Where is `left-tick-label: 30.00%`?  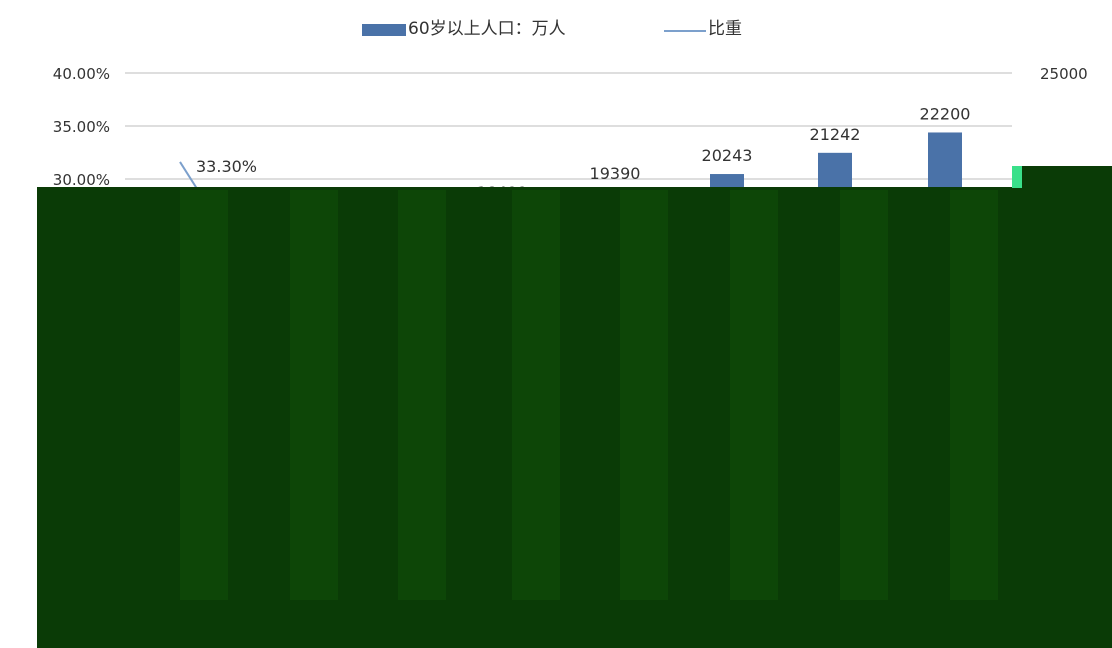
left-tick-label: 30.00% is located at coordinates (81, 180).